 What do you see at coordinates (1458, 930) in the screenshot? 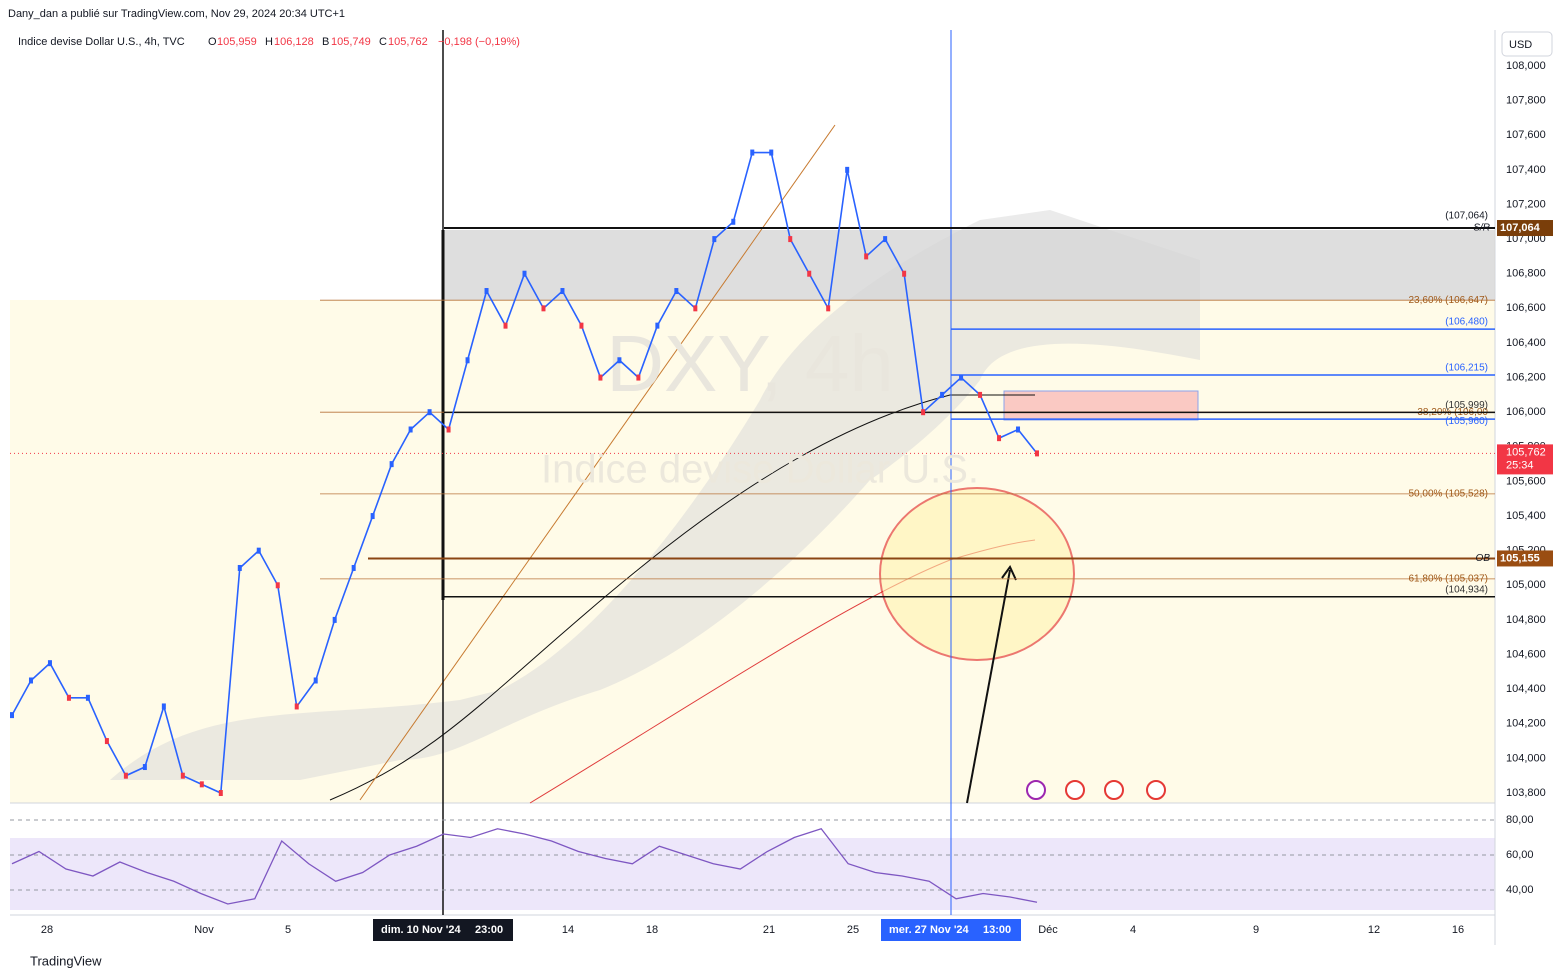
I see `time-tick-label: 16` at bounding box center [1458, 930].